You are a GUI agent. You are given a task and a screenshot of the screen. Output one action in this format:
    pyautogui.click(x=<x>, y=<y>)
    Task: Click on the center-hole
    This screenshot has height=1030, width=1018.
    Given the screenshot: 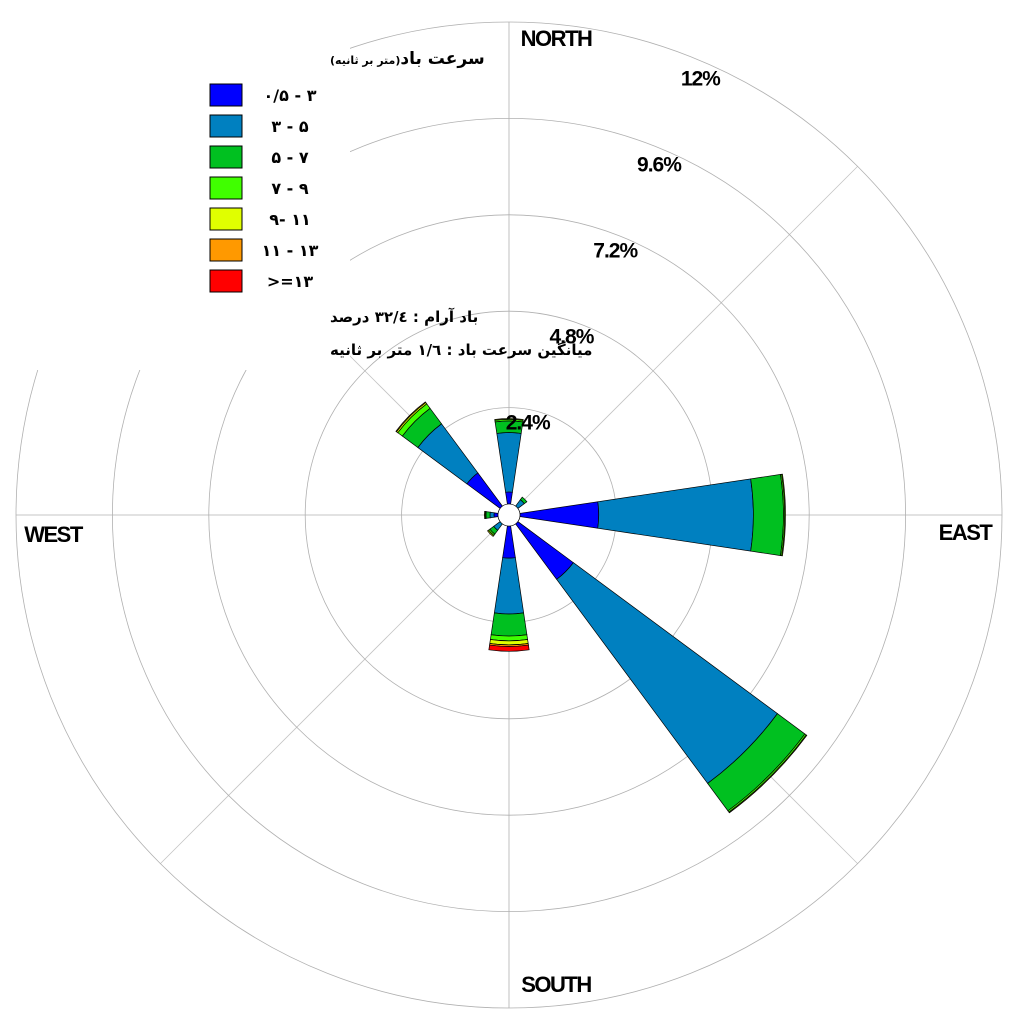 What is the action you would take?
    pyautogui.click(x=509, y=515)
    